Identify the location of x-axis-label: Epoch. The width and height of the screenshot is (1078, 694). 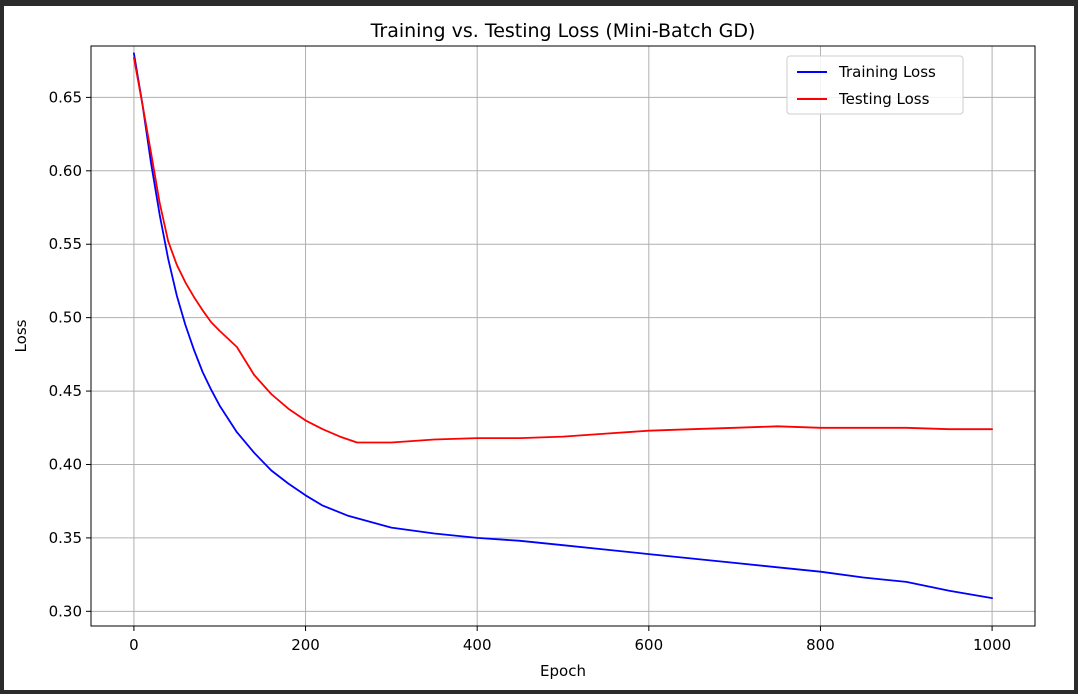
(563, 671).